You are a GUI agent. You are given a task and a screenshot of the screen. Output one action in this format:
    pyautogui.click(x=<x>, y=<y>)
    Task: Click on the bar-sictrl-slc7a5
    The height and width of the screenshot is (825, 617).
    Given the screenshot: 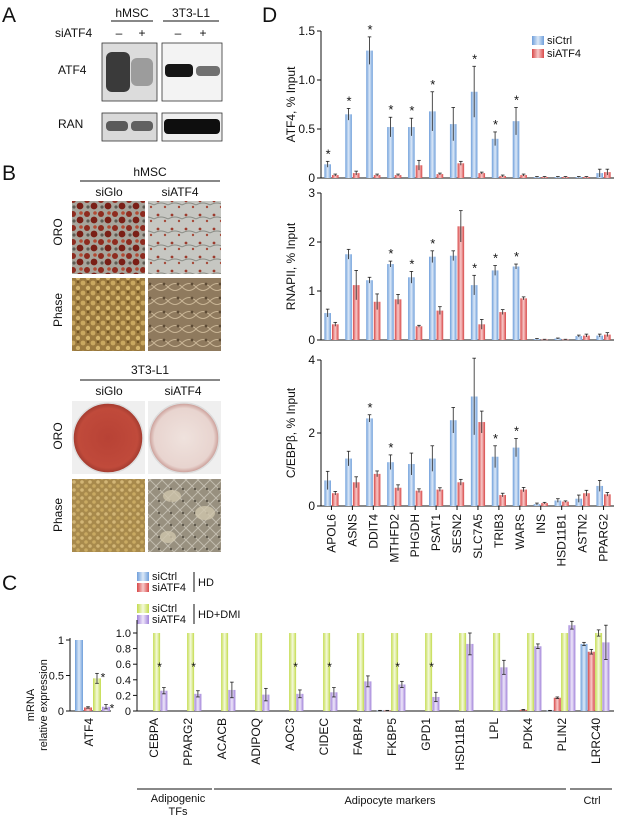 What is the action you would take?
    pyautogui.click(x=474, y=312)
    